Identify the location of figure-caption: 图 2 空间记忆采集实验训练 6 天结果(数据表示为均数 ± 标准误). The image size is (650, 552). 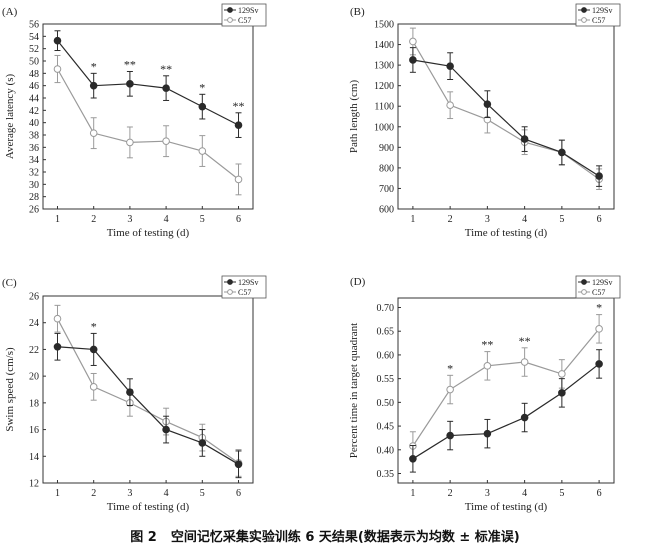
(325, 535).